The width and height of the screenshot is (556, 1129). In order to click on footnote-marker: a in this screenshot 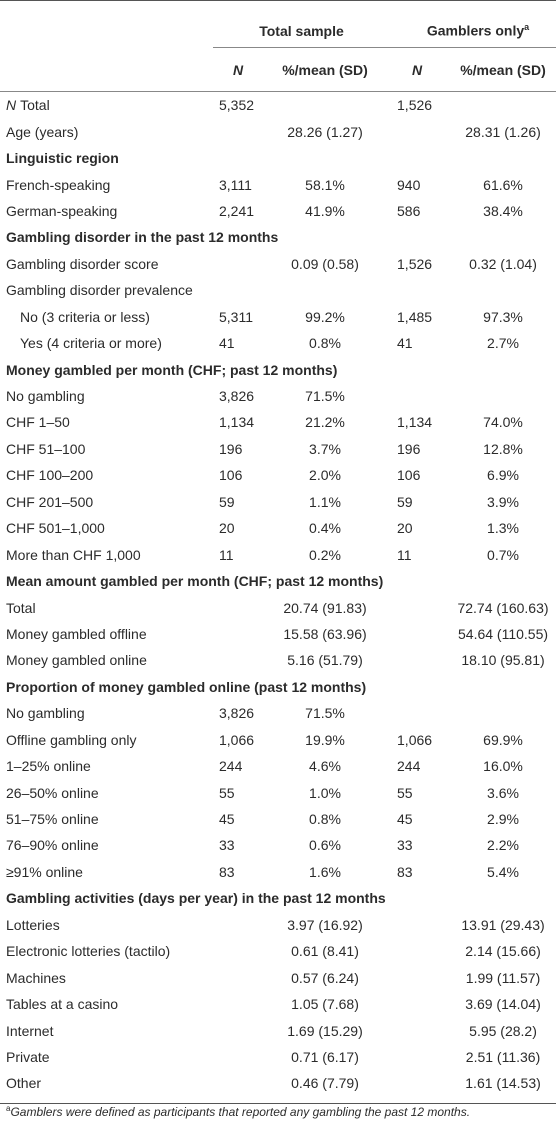, I will do `click(8, 1108)`.